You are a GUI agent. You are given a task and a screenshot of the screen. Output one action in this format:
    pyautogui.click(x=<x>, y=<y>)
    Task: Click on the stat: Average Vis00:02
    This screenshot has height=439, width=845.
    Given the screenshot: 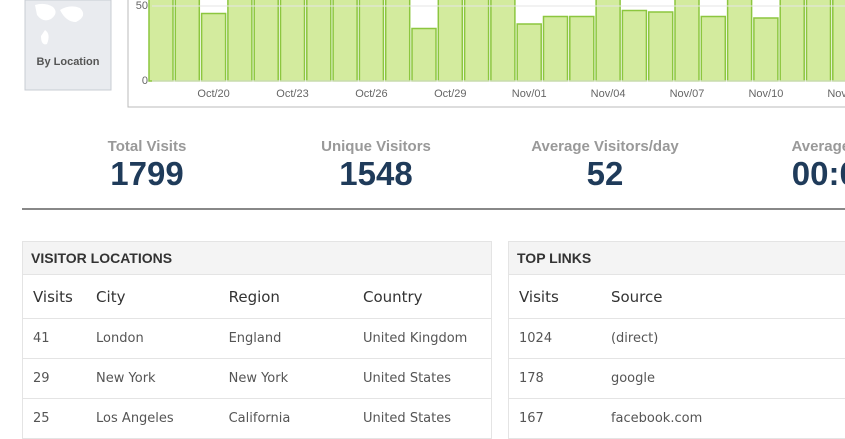 What is the action you would take?
    pyautogui.click(x=789, y=165)
    